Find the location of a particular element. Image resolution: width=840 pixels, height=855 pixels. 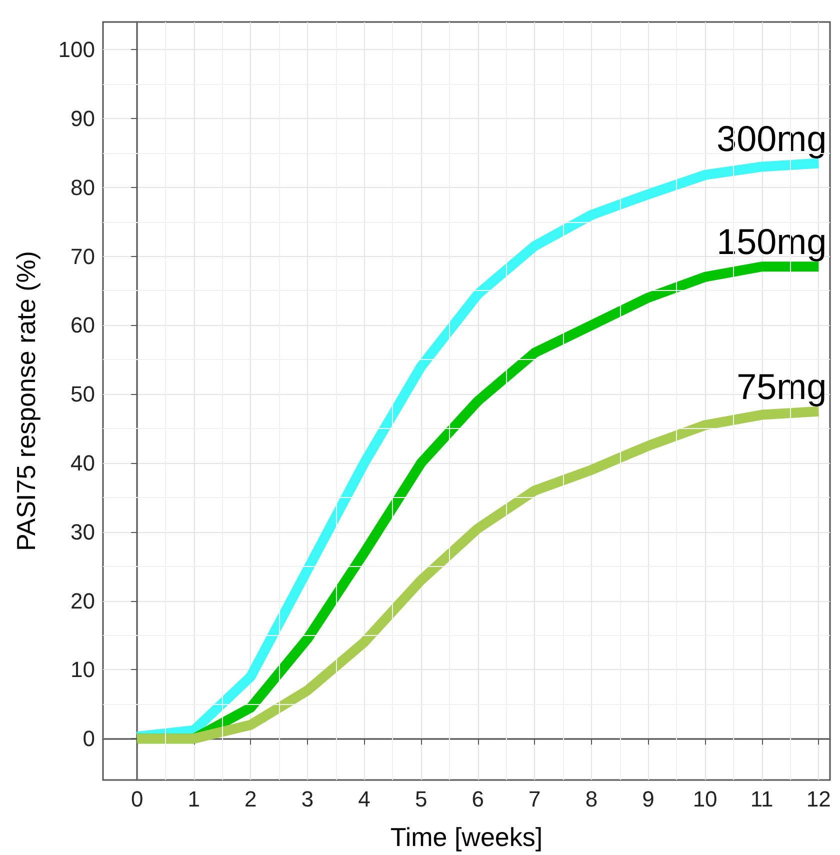

x-tick-label: 7 is located at coordinates (534, 799).